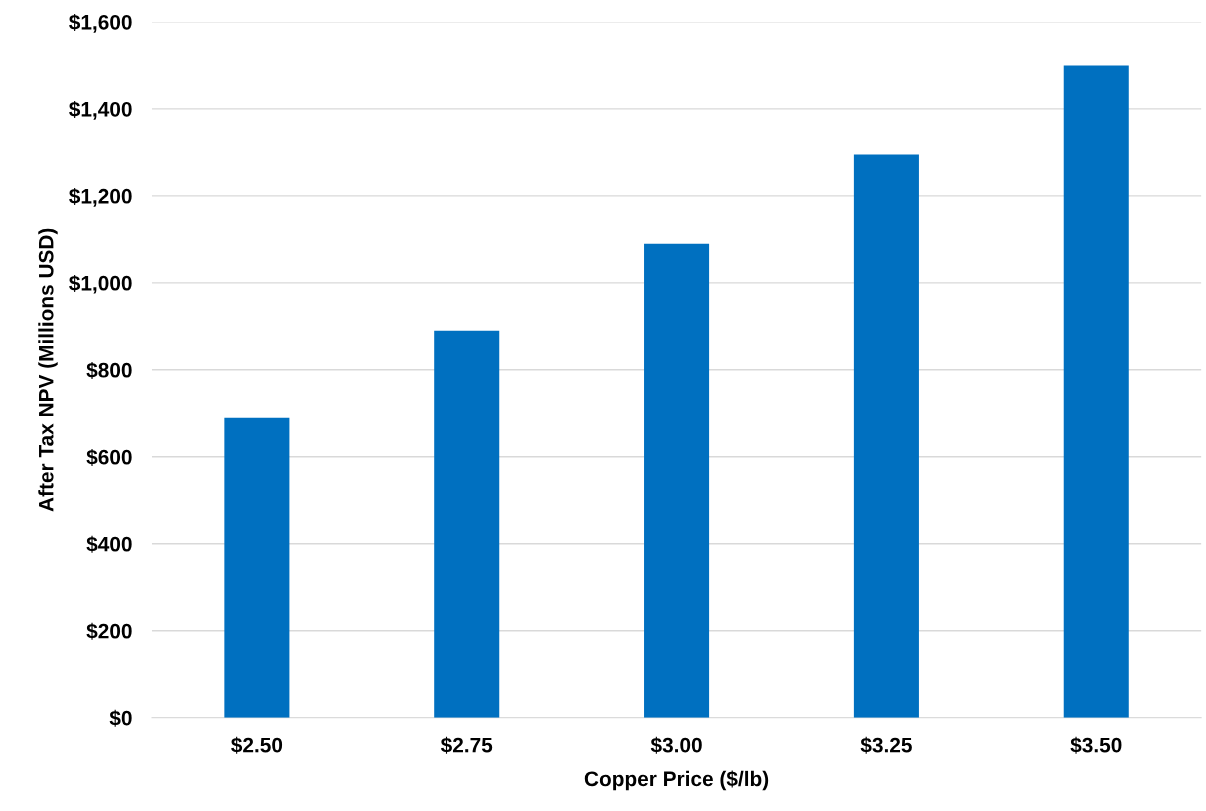 This screenshot has height=811, width=1206. I want to click on x-tick-label: $3.00, so click(676, 745).